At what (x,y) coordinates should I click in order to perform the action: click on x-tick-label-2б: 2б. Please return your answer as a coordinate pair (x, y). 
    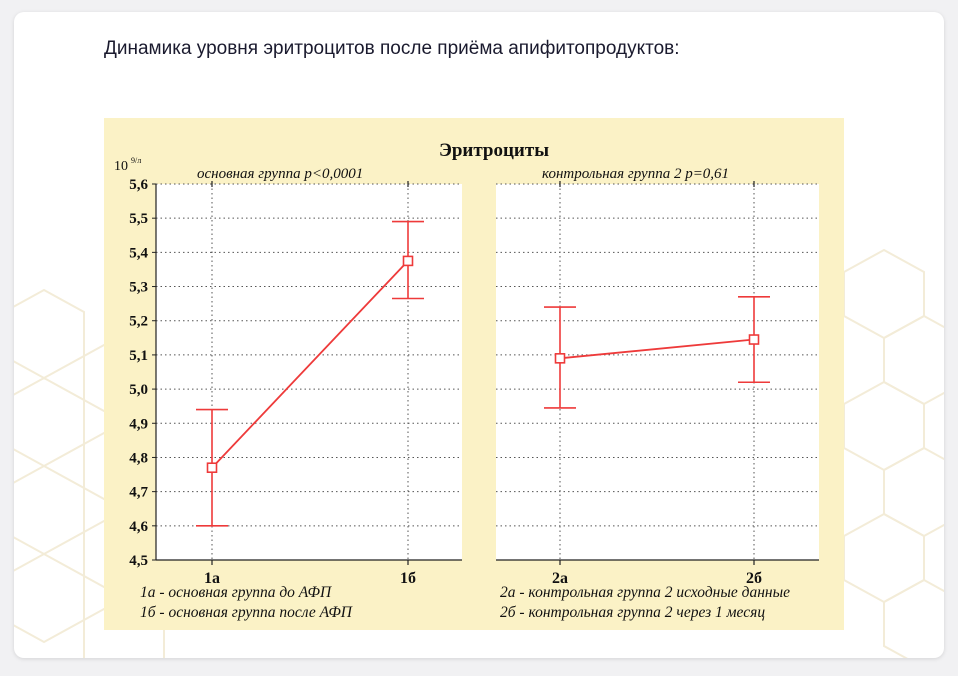
    Looking at the image, I should click on (754, 578).